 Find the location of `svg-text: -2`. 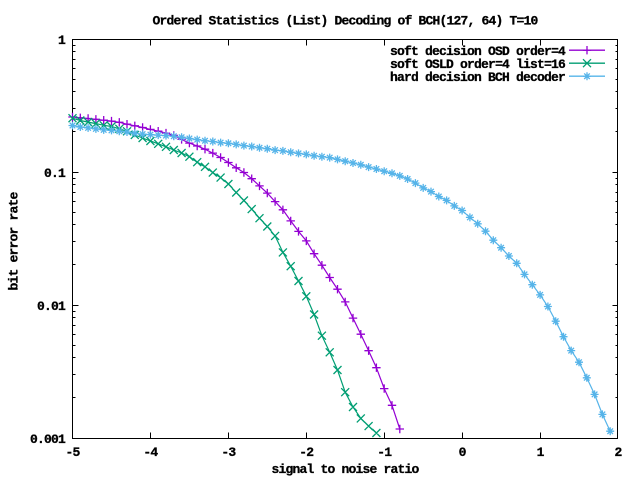

svg-text: -2 is located at coordinates (306, 452).